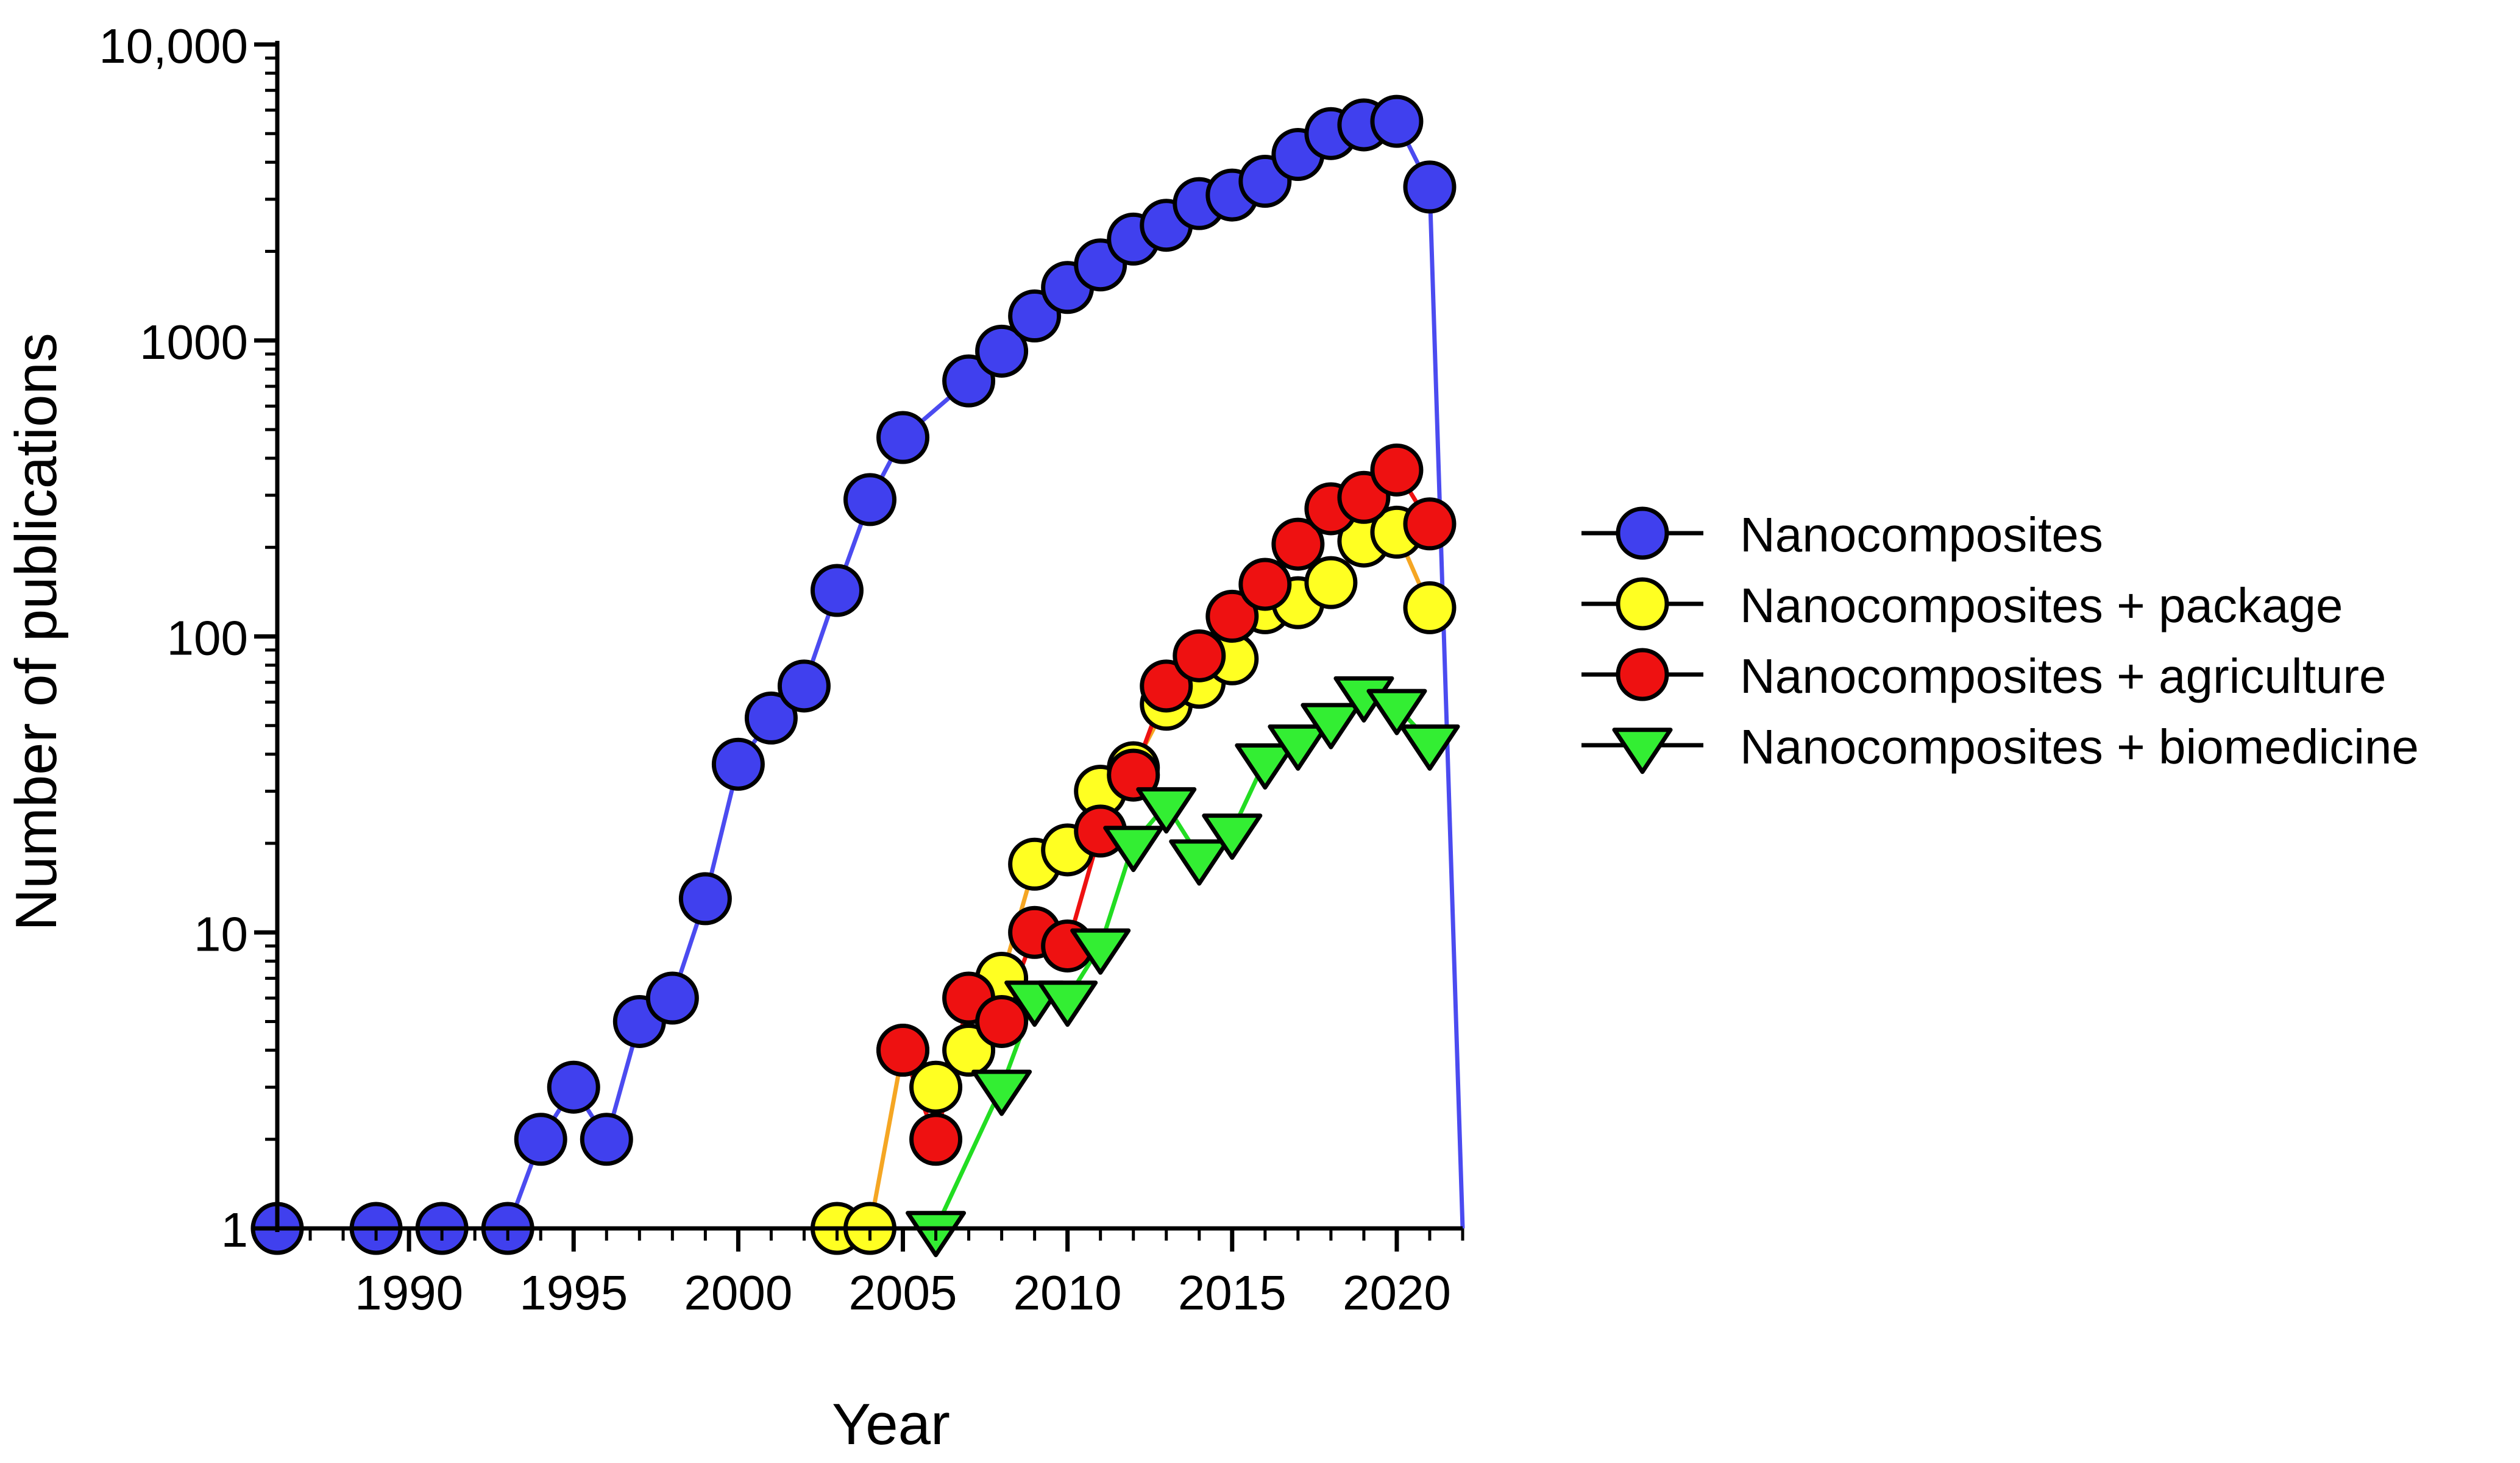  I want to click on legend-marker-nanocomposites, so click(1642, 533).